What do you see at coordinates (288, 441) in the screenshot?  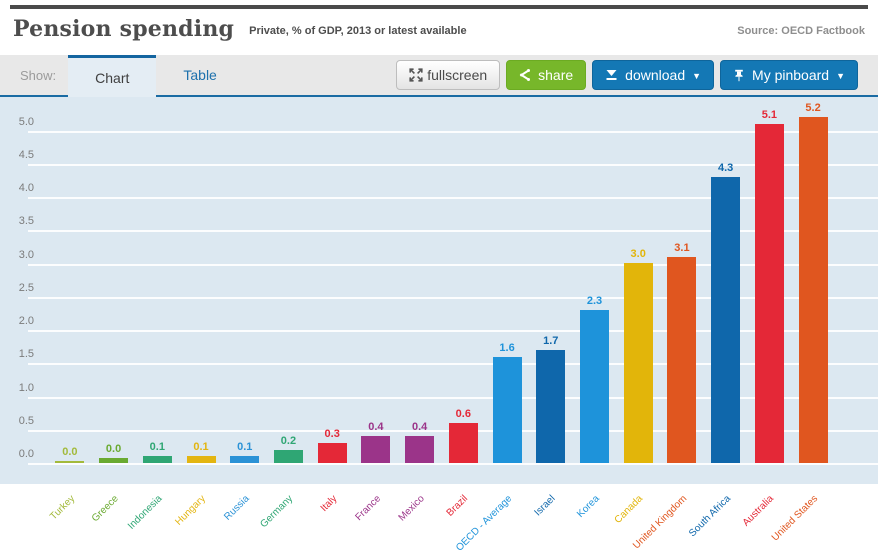 I see `bar-value-label-germany: 0.2` at bounding box center [288, 441].